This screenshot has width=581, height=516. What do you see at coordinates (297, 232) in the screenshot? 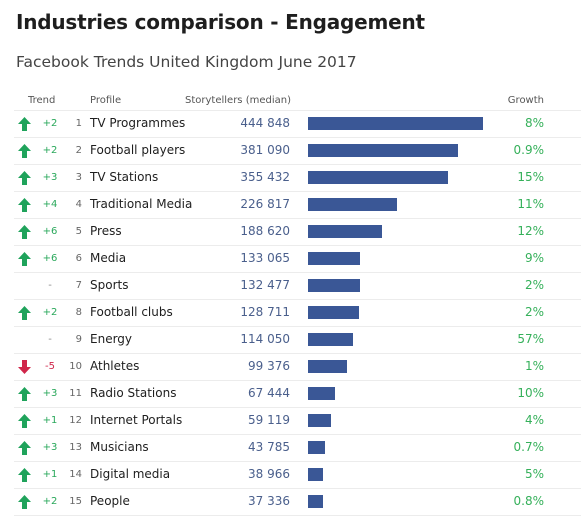
I see `table-row: +6 5 Press 188 620 12%` at bounding box center [297, 232].